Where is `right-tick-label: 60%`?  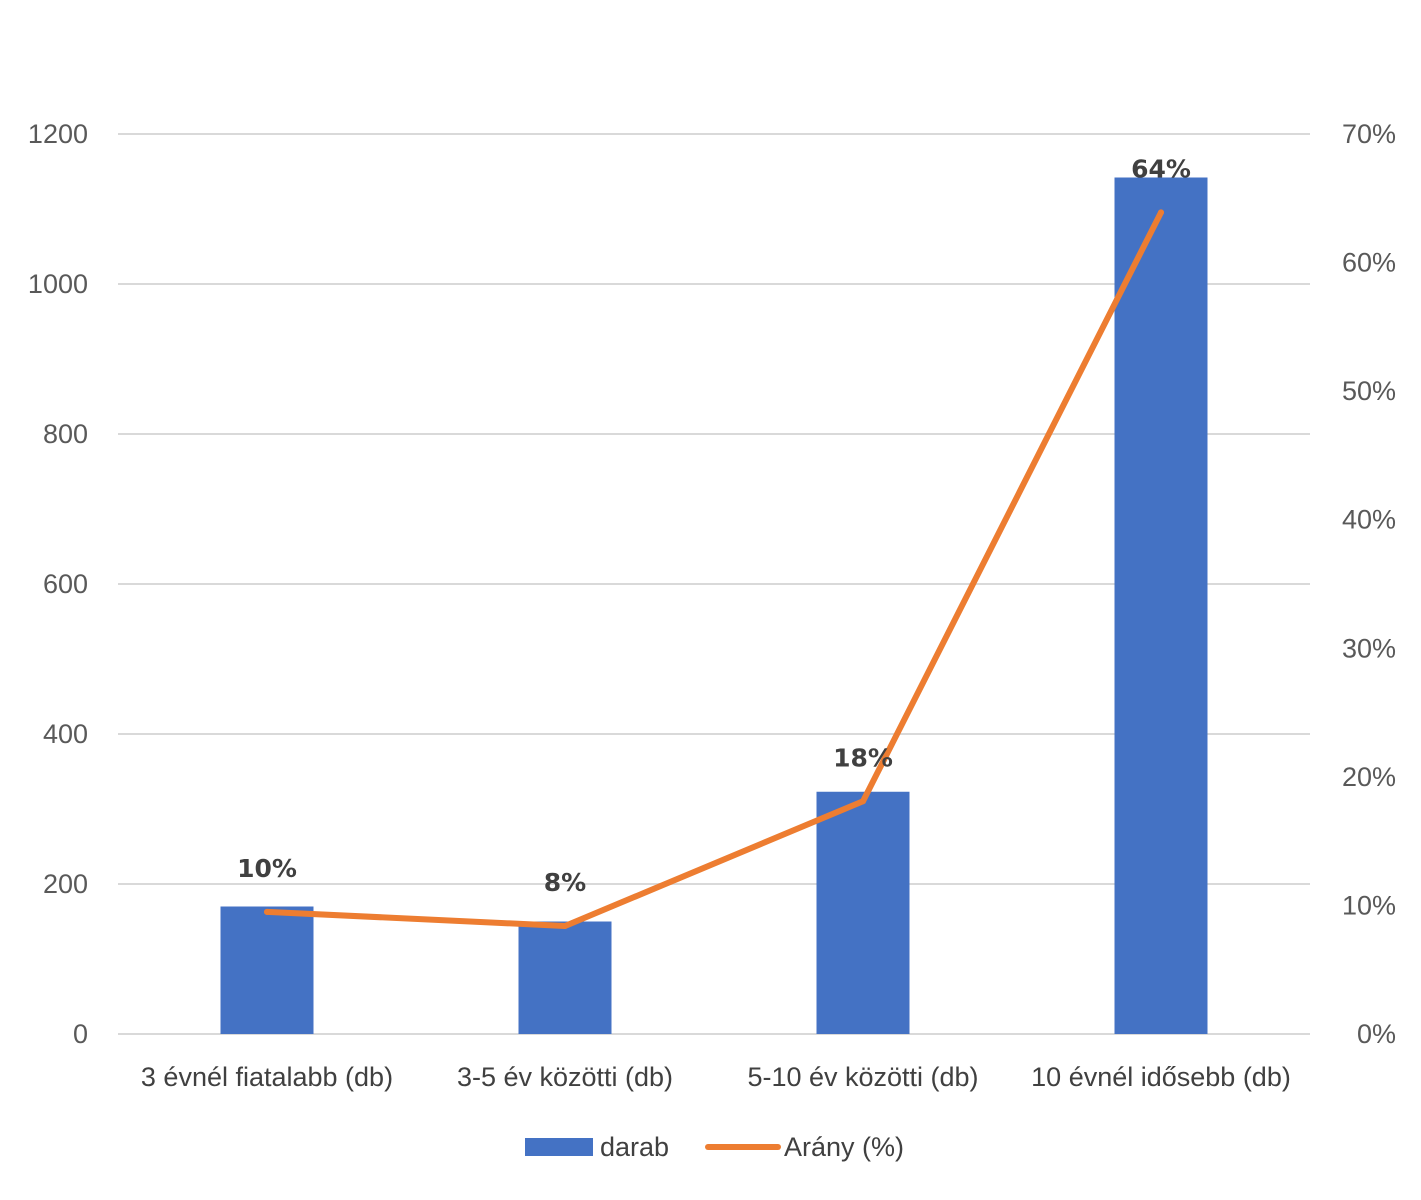
right-tick-label: 60% is located at coordinates (1369, 263).